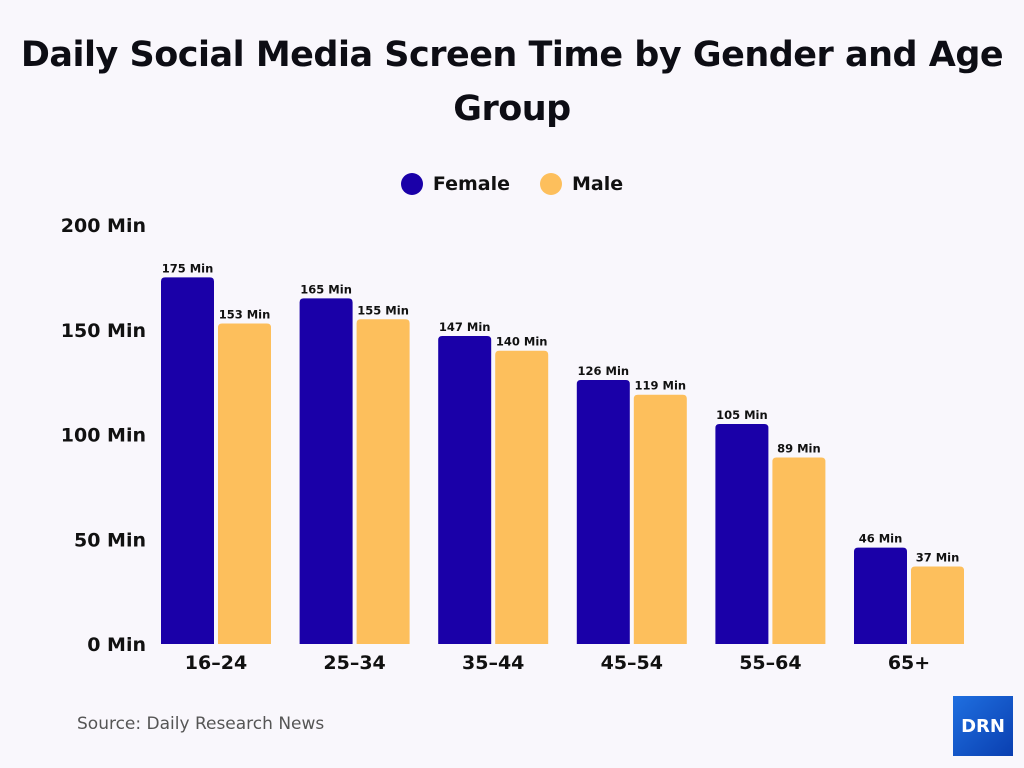 The height and width of the screenshot is (768, 1024). I want to click on y-tick-label: 150 Min, so click(103, 331).